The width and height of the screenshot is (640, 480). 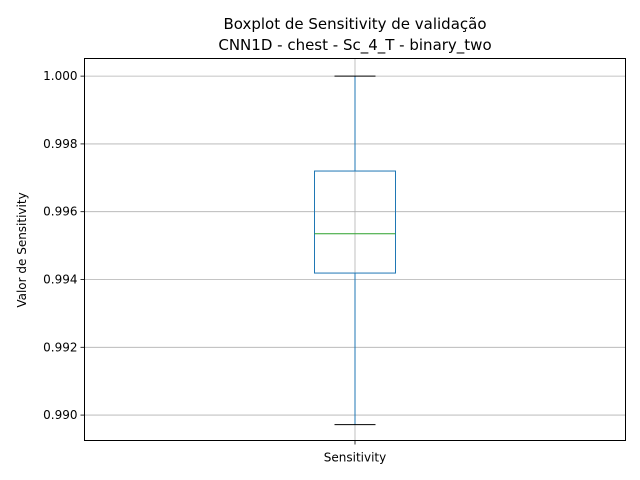 What do you see at coordinates (64, 245) in the screenshot?
I see `y-axis: 0.990 0.992 0.994 0.996 0.998 1.000` at bounding box center [64, 245].